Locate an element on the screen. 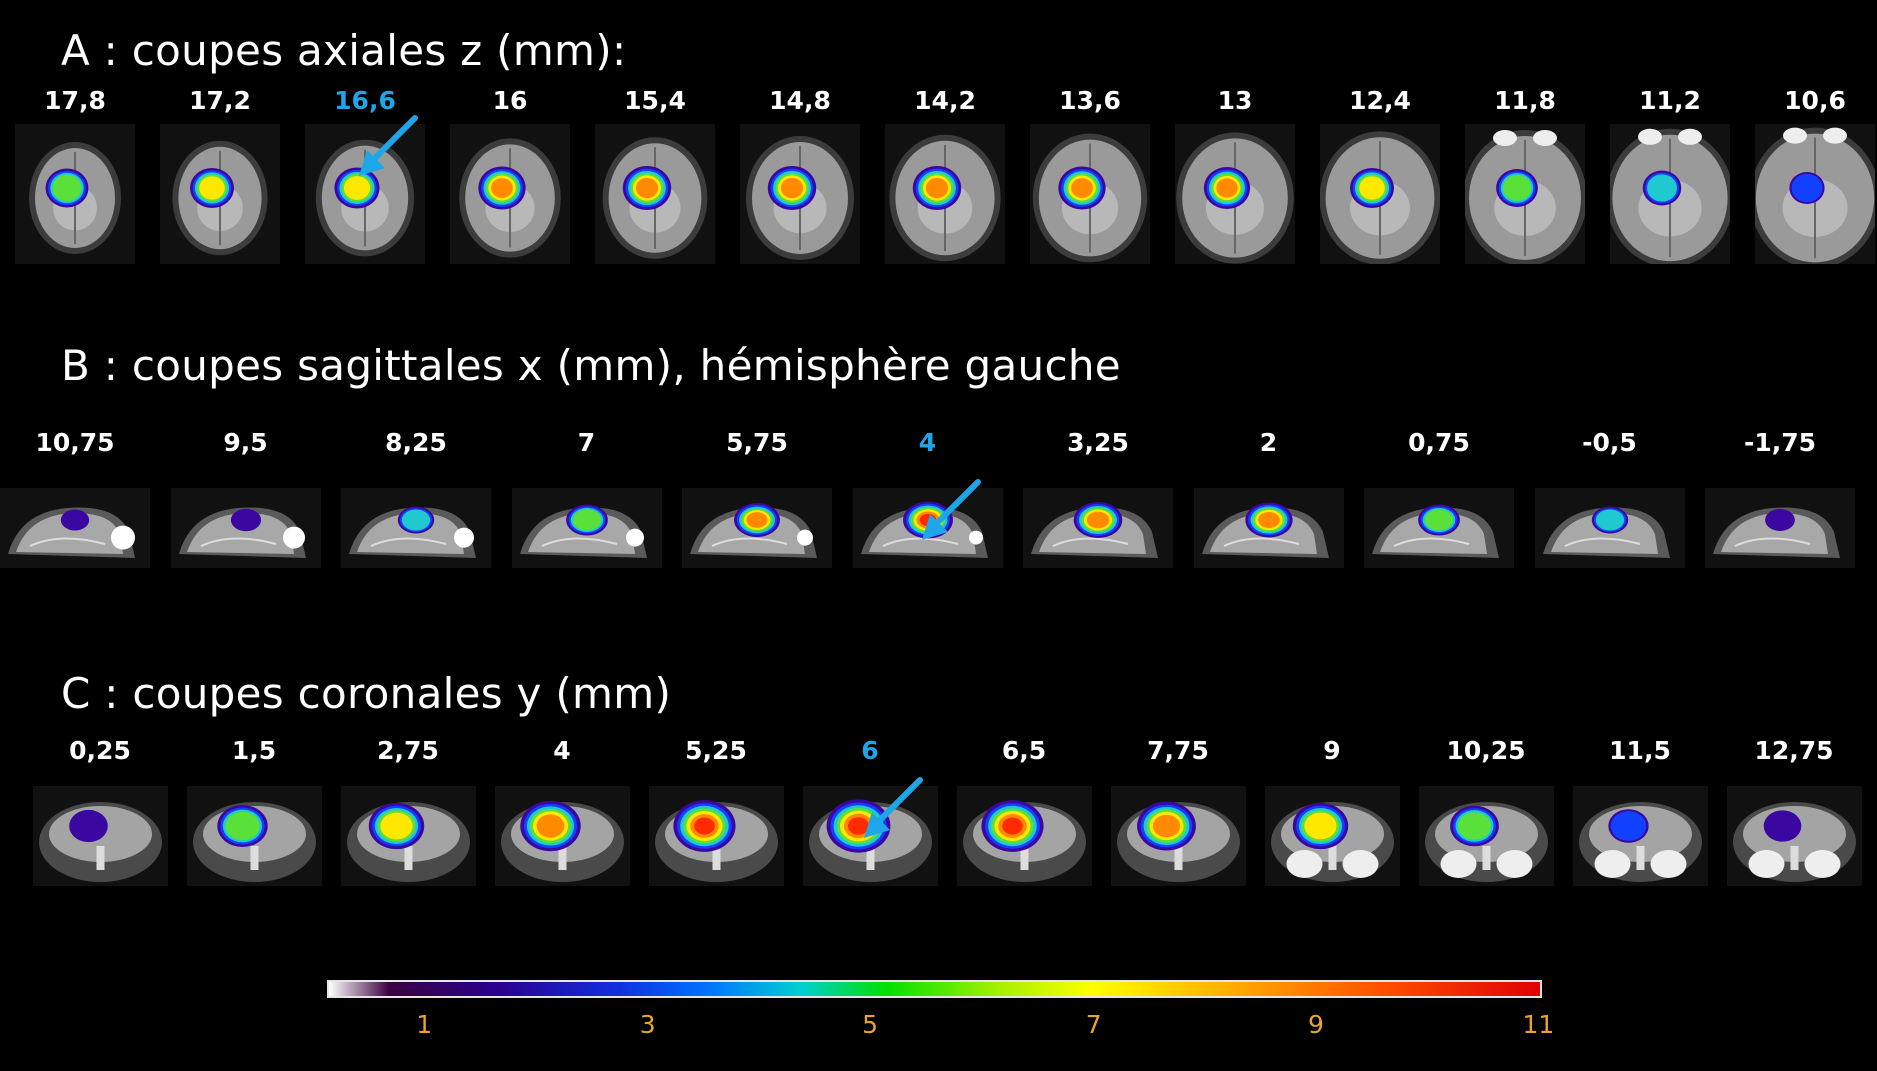 The height and width of the screenshot is (1071, 1877). colorbar-tick-label: 1 is located at coordinates (424, 1024).